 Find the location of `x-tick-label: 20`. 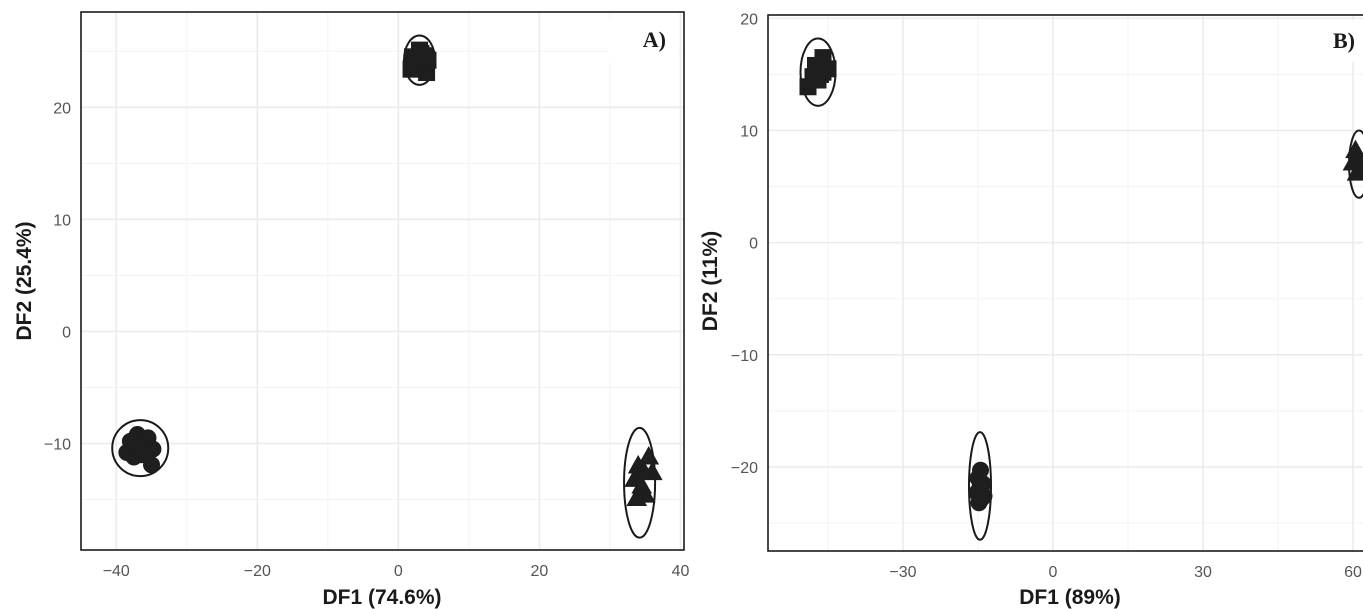

x-tick-label: 20 is located at coordinates (540, 571).